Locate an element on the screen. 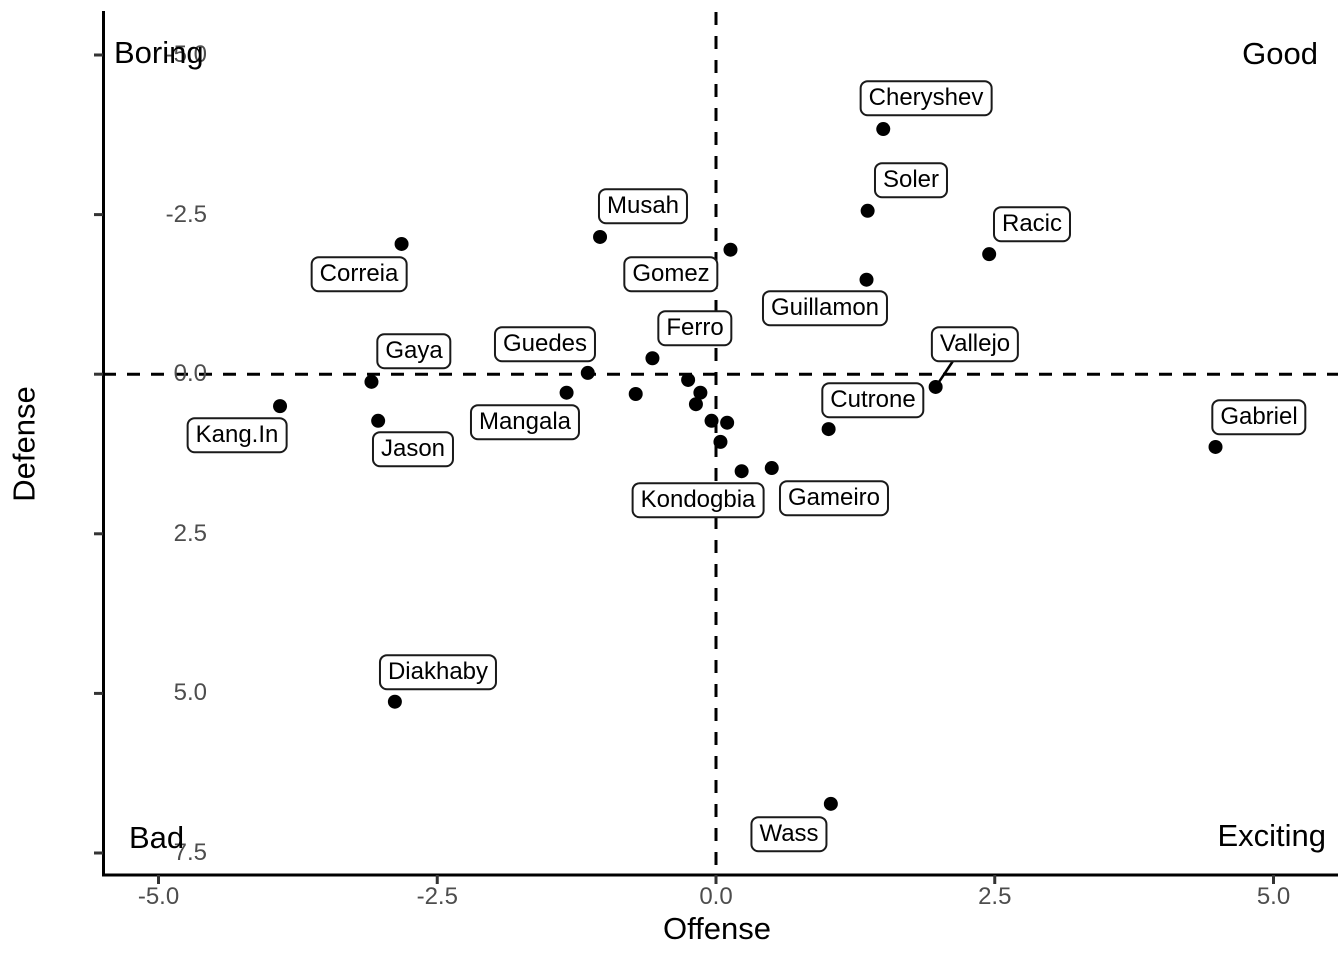 This screenshot has height=960, width=1344. data-point-guedes is located at coordinates (587, 372).